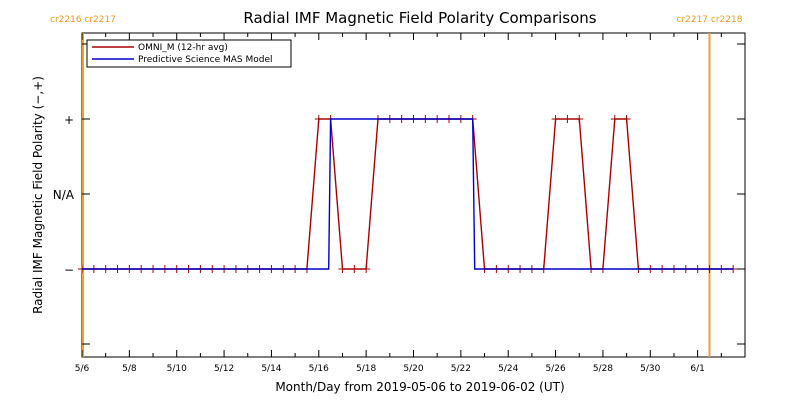 This screenshot has width=800, height=400. Describe the element at coordinates (205, 60) in the screenshot. I see `legend-label-mas: Predictive Science MAS Model` at that location.